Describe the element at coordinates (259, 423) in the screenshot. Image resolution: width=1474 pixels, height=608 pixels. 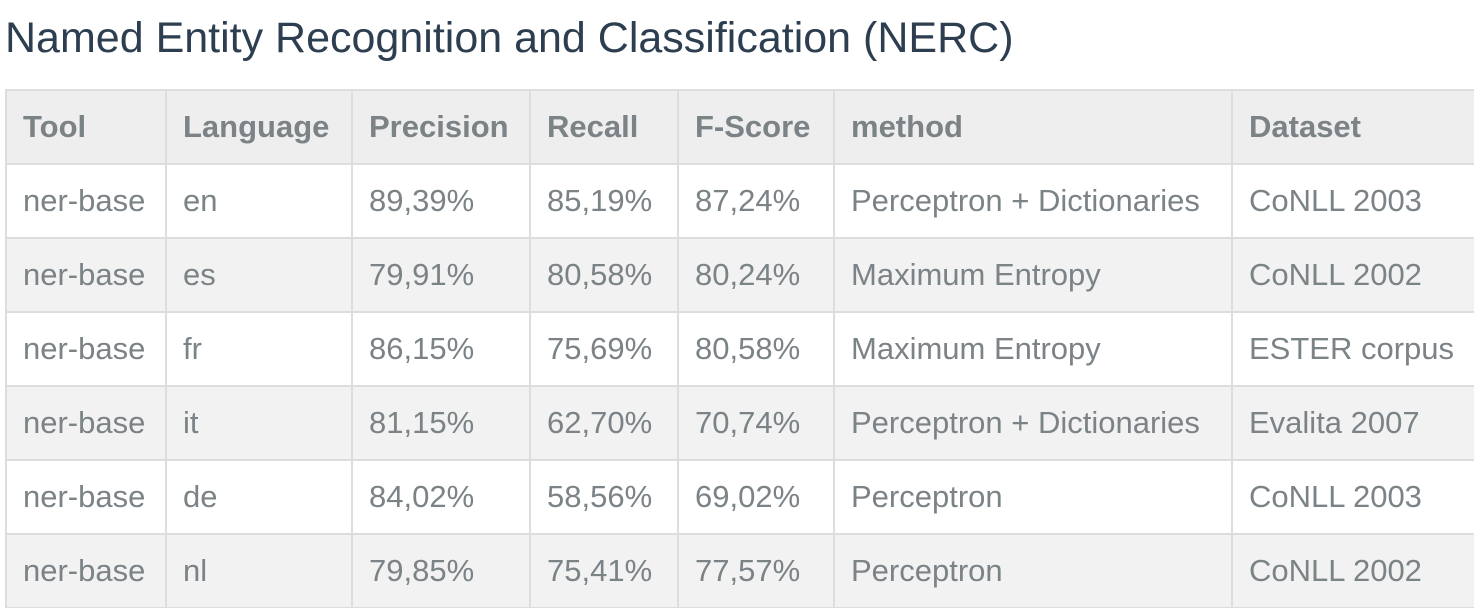
I see `cell-language: it` at that location.